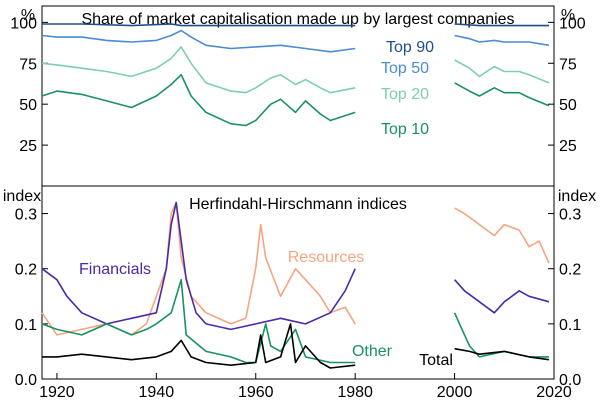 This screenshot has width=600, height=404. Describe the element at coordinates (568, 15) in the screenshot. I see `top-right-unit-label: %` at that location.